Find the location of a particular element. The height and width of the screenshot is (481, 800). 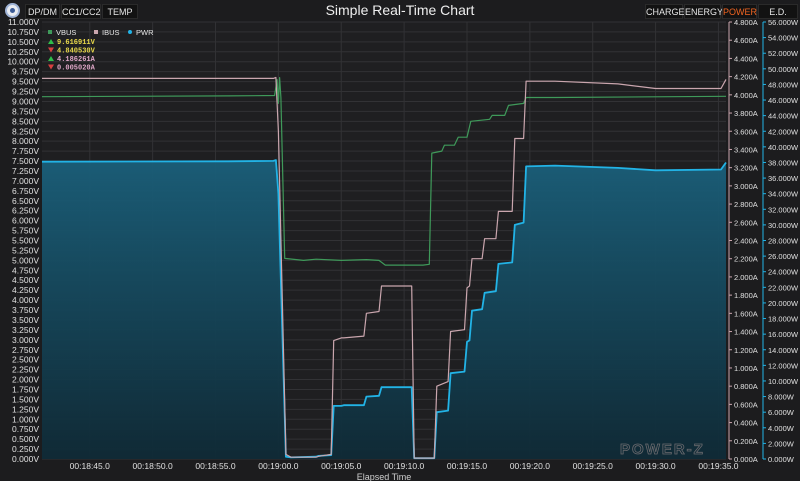

y-tick-label-power: 42.000W is located at coordinates (783, 131).